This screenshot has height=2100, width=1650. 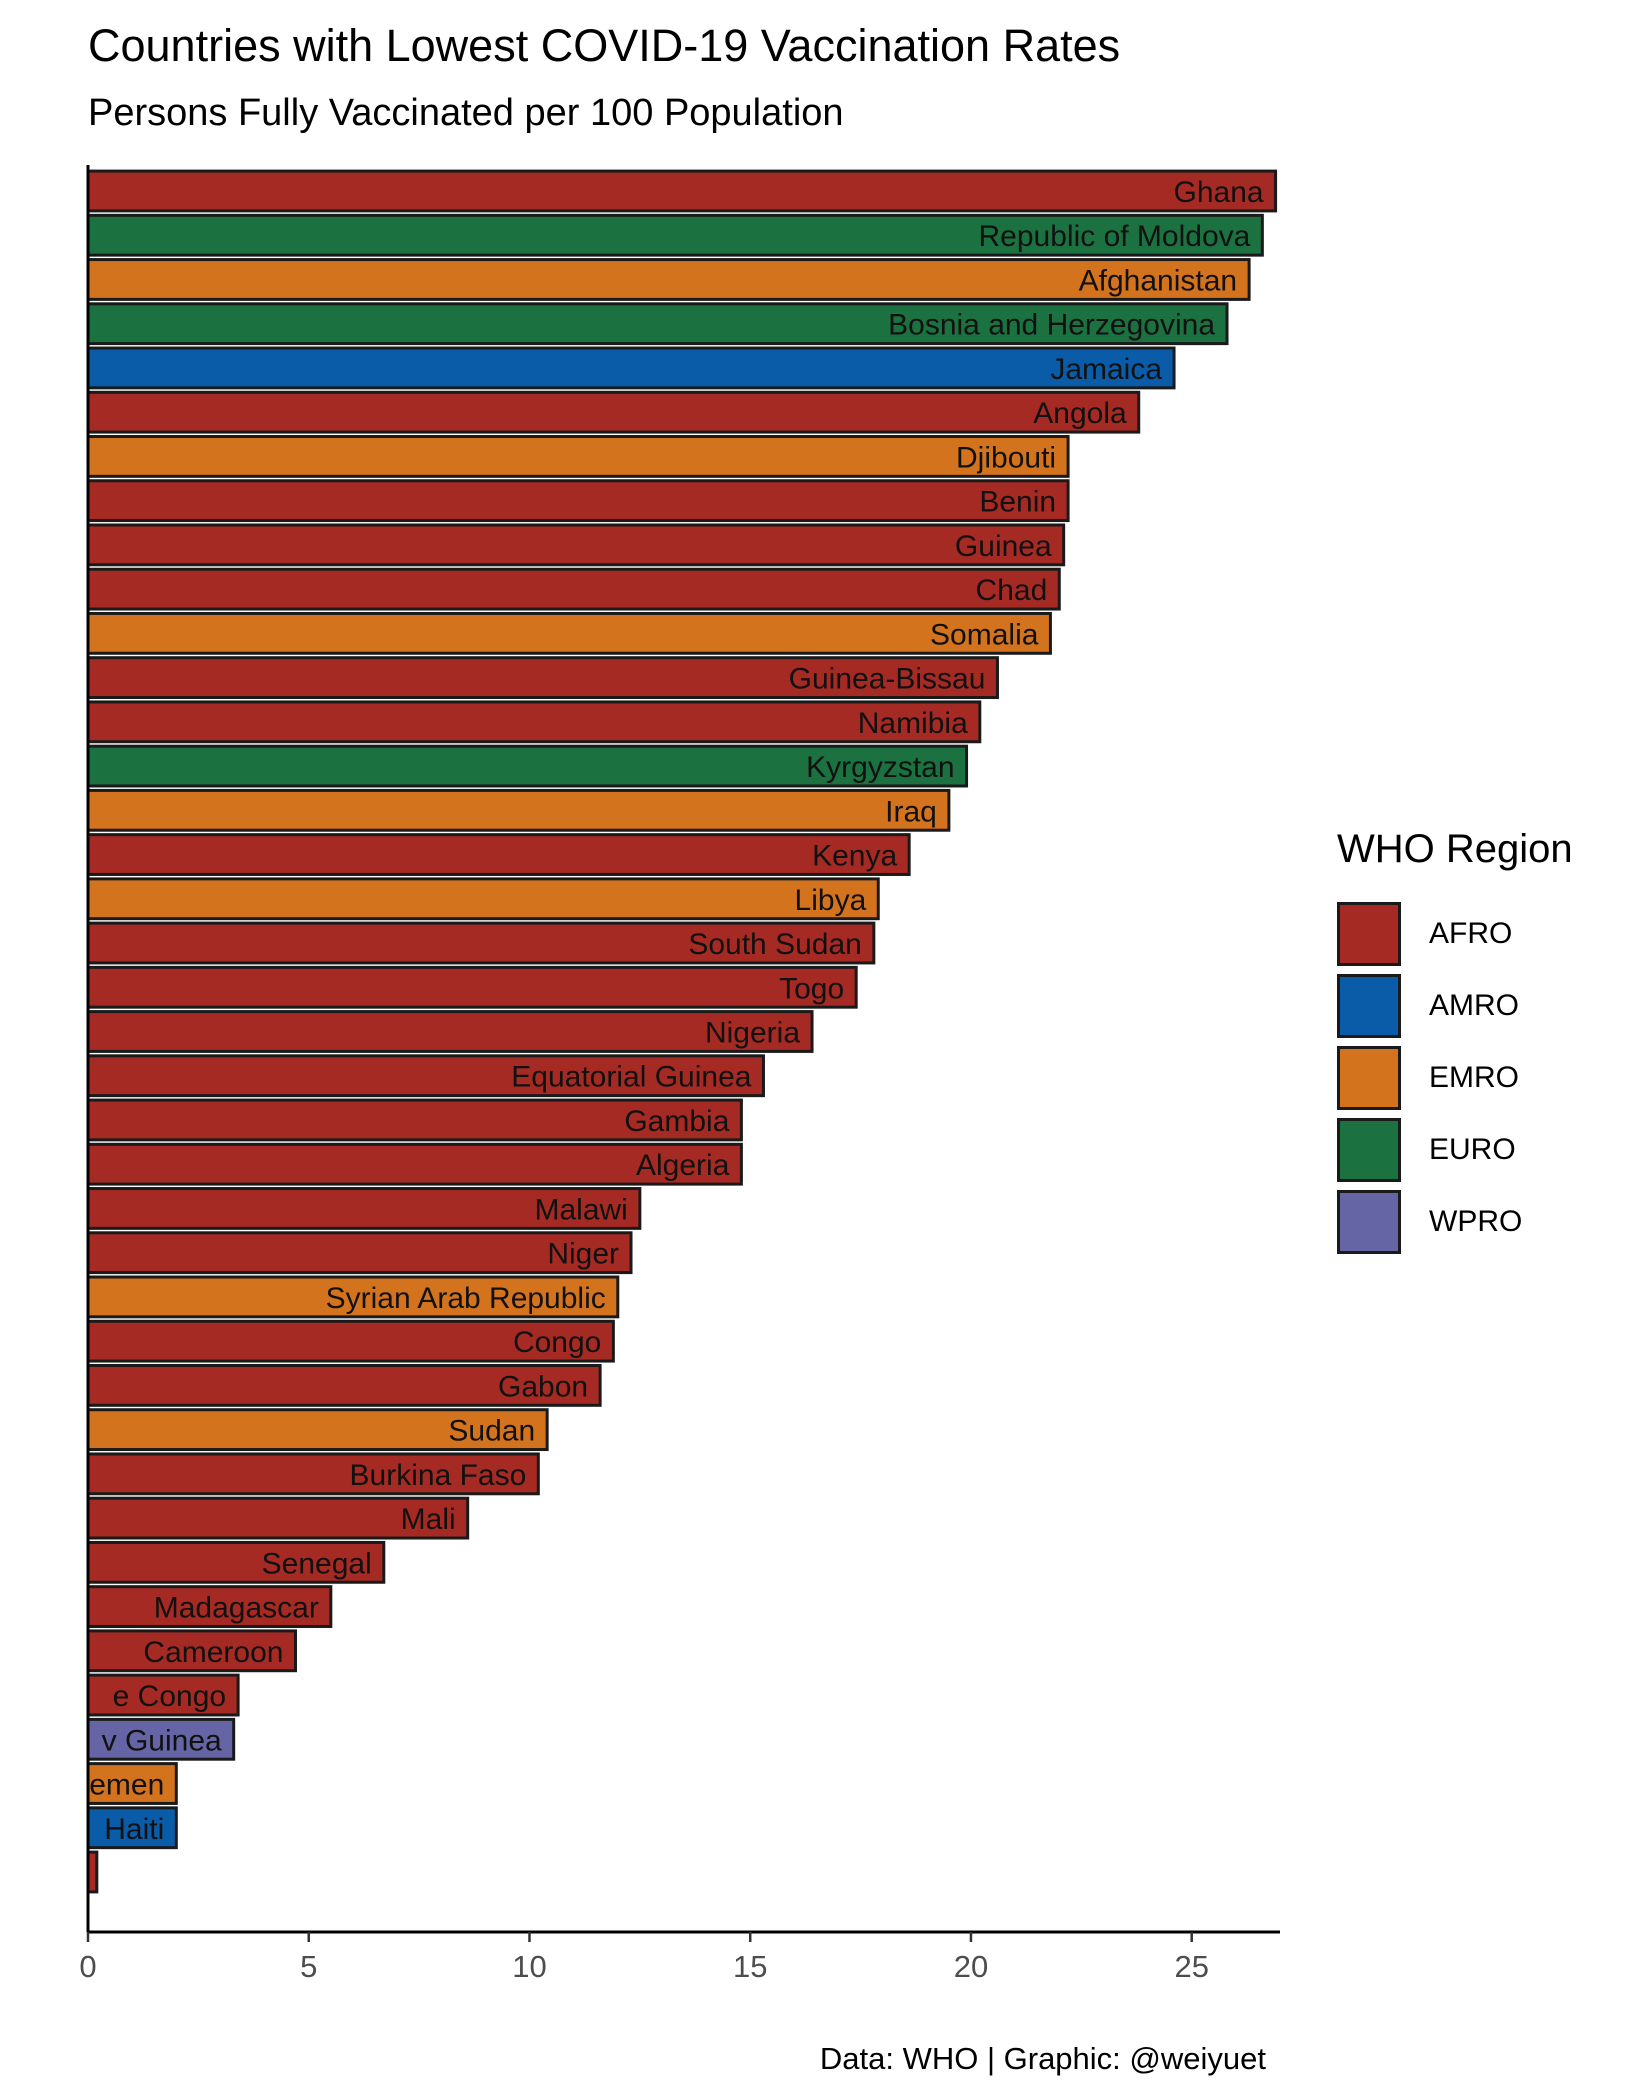 I want to click on bar-label: Jamaica, so click(x=1106, y=369).